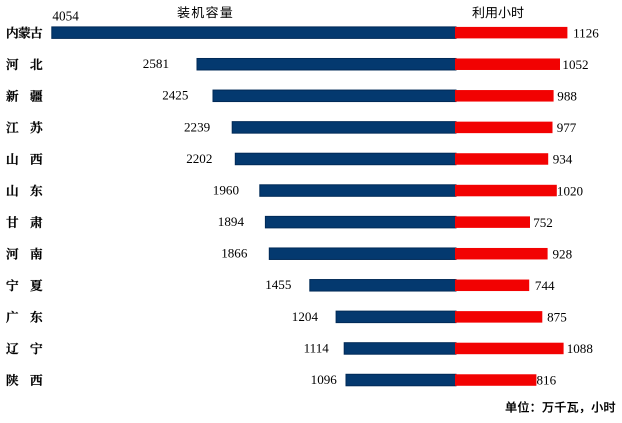 The height and width of the screenshot is (423, 622). I want to click on svg-text: 988, so click(567, 96).